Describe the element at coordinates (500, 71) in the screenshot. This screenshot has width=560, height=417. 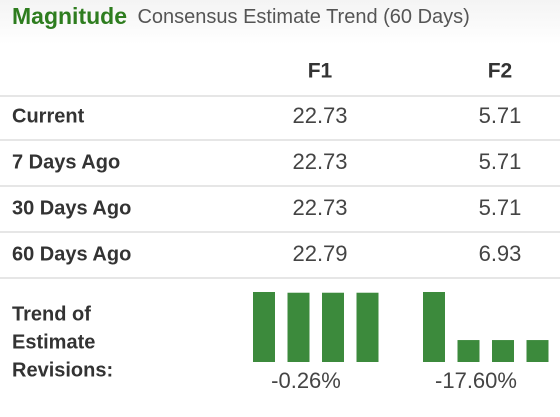
I see `column-header: F2` at that location.